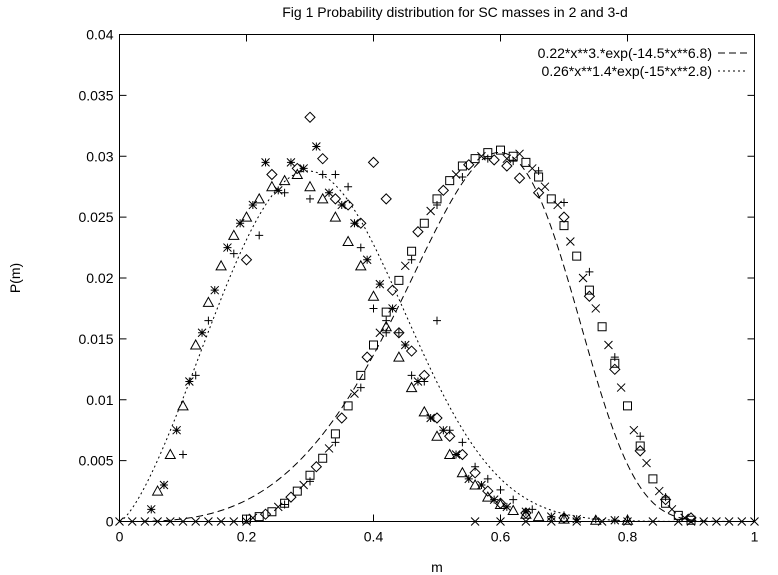 This screenshot has width=778, height=575. I want to click on x-tick-label: 0.2, so click(247, 537).